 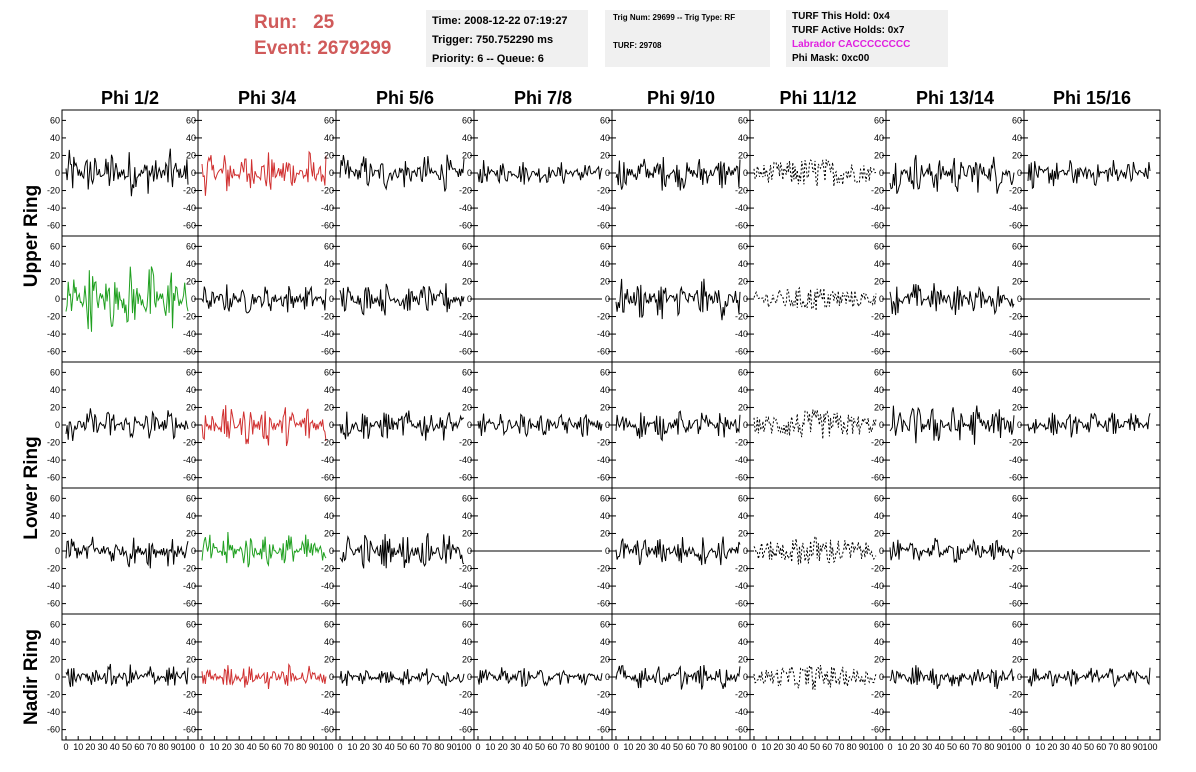 I want to click on turf-active-holds-text: TURF Active Holds: 0x7, so click(x=848, y=30).